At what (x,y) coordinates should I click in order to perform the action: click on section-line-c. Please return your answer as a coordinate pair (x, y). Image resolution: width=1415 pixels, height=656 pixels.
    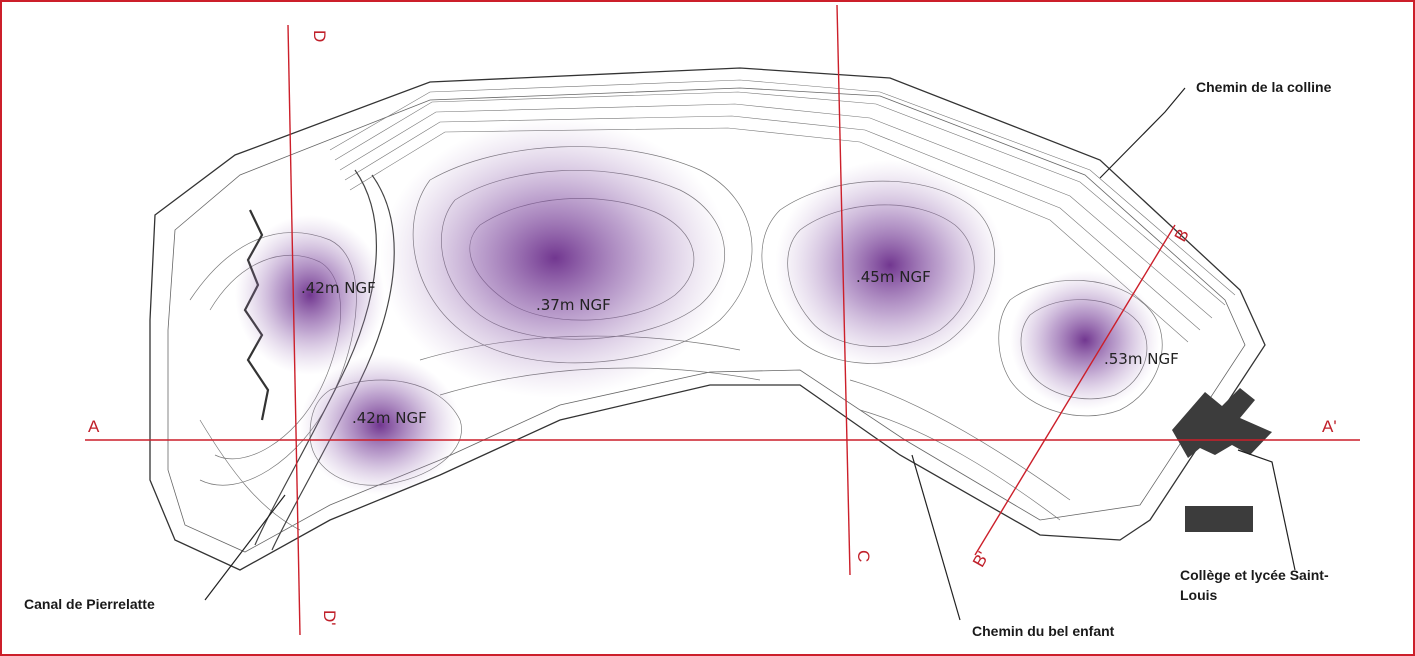
    Looking at the image, I should click on (843, 290).